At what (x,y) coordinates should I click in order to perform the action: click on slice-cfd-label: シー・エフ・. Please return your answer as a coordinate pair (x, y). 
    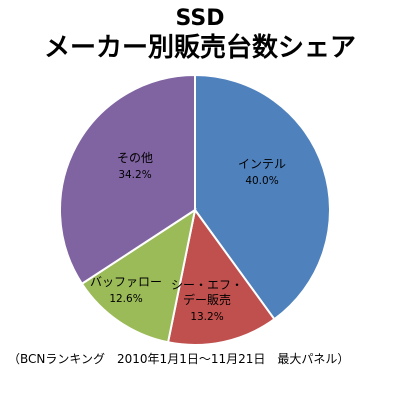
    Looking at the image, I should click on (207, 285).